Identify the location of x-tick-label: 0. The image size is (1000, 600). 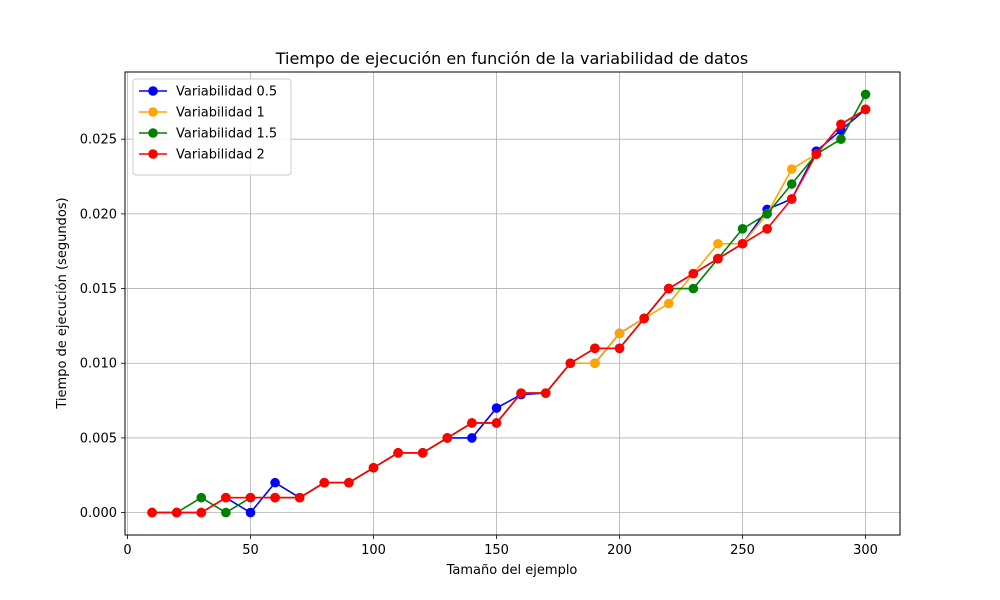
(127, 550).